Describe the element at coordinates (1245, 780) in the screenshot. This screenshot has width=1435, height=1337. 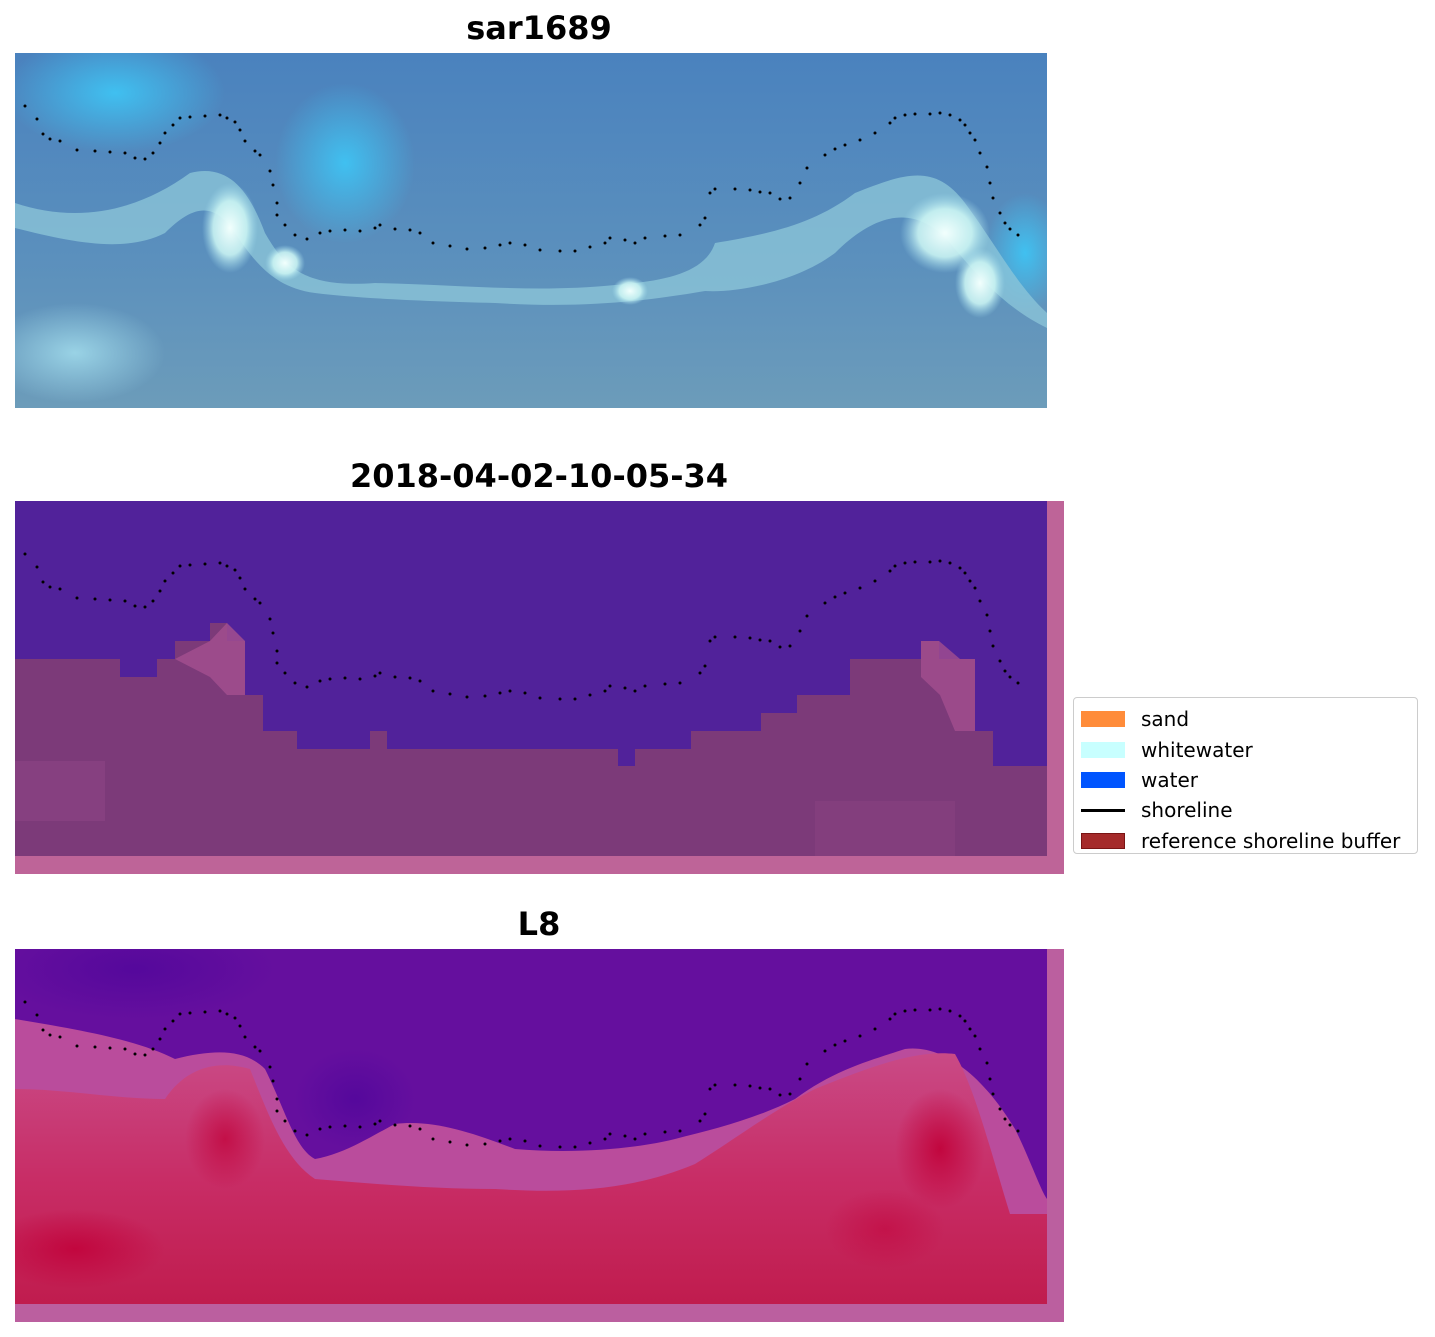
I see `legend-item-water: water` at that location.